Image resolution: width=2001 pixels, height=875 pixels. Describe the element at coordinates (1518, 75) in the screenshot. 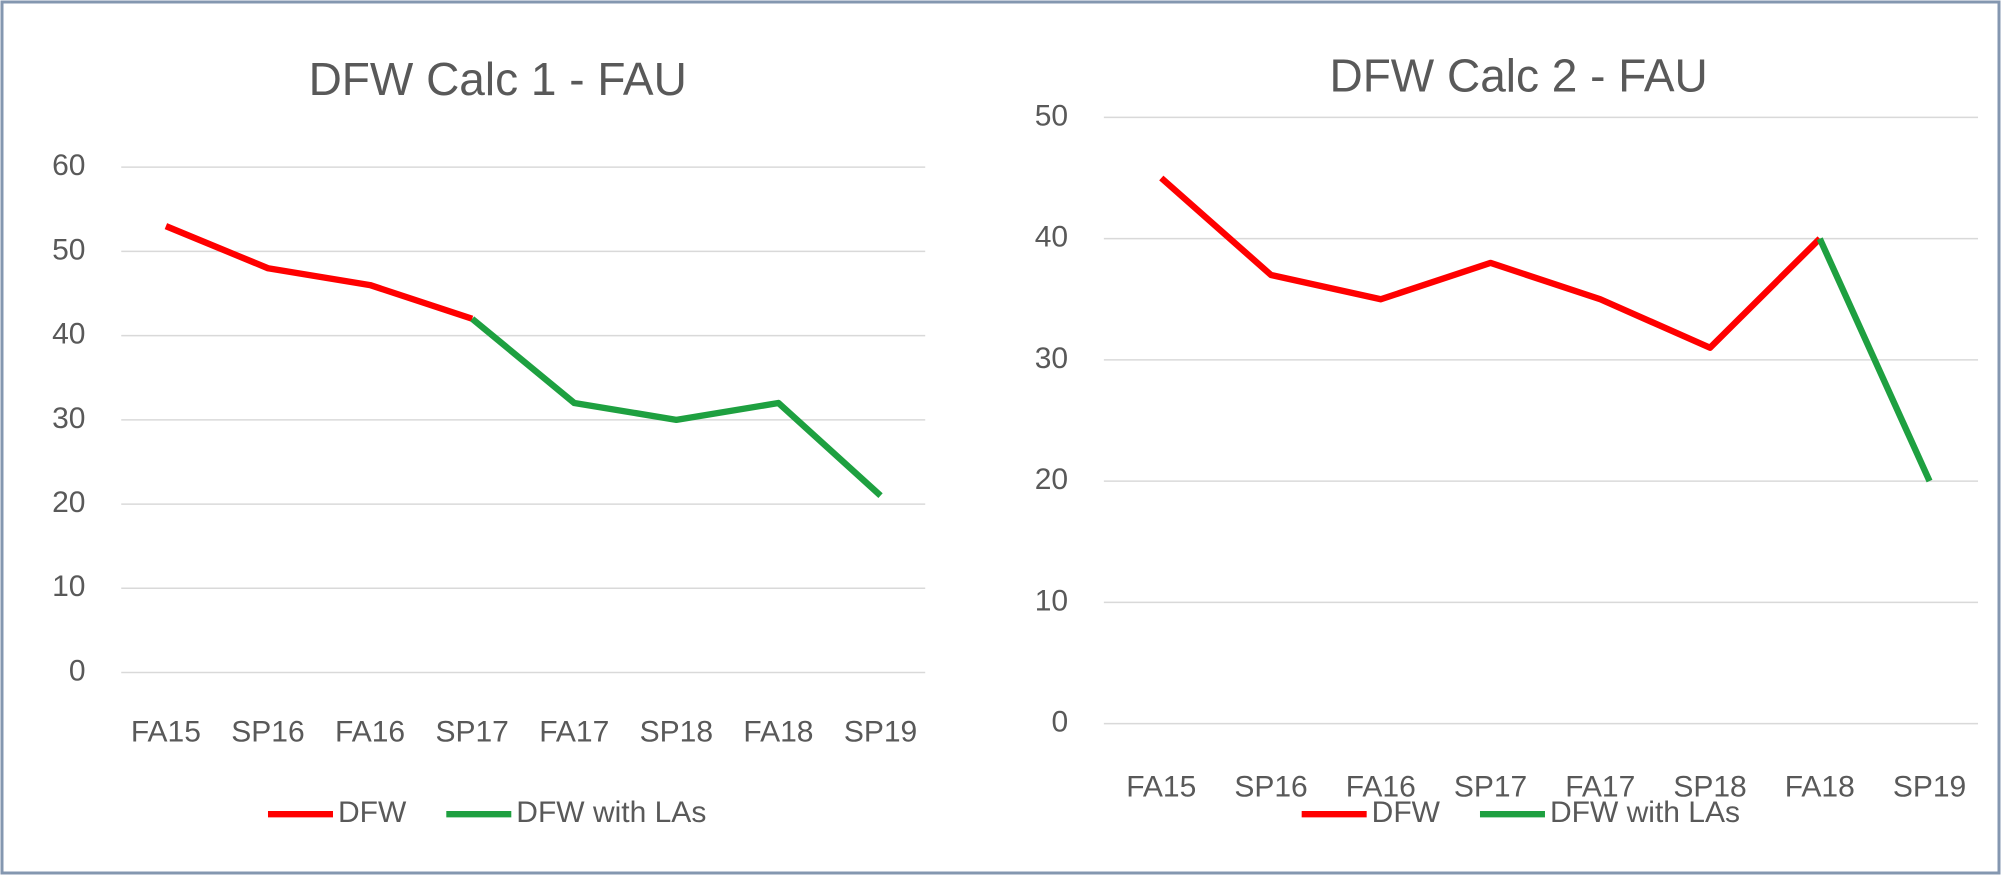

I see `chart-title: DFW Calc 2 - FAU` at that location.